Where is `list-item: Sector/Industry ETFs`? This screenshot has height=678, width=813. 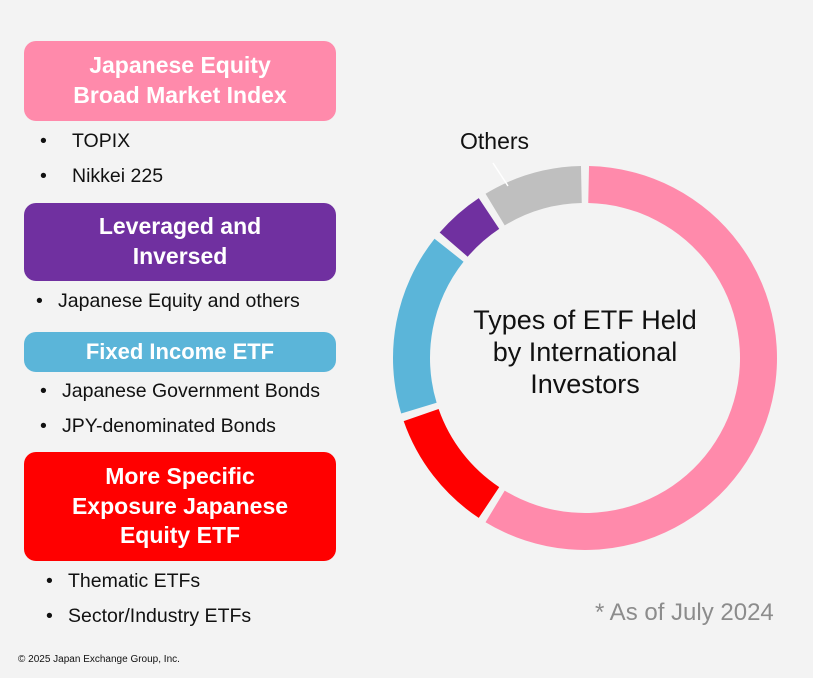
list-item: Sector/Industry ETFs is located at coordinates (148, 616).